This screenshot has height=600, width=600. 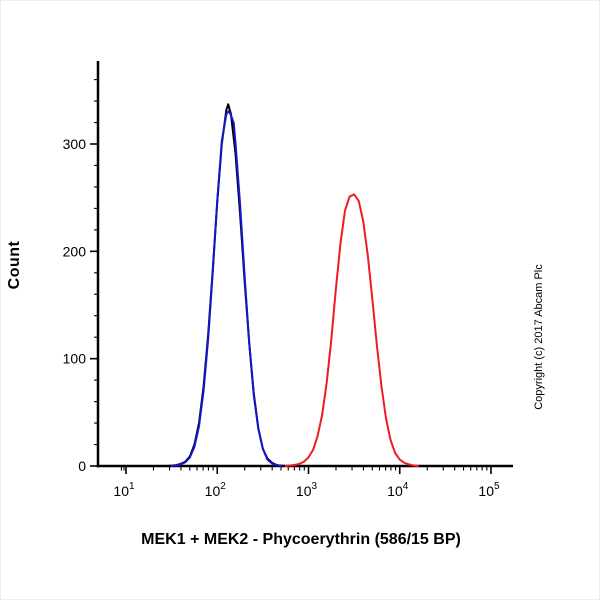 I want to click on y-axis-label: Count, so click(x=14, y=265).